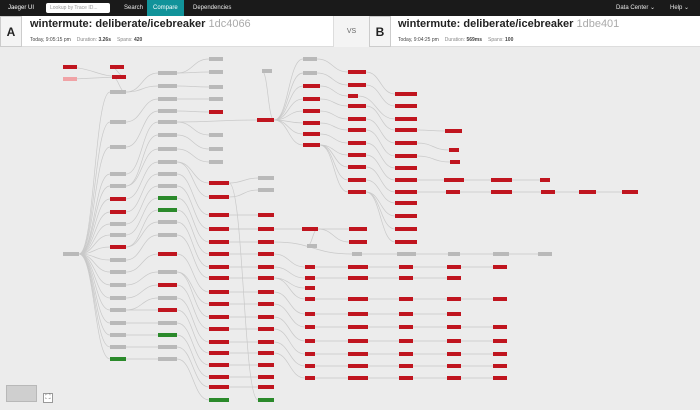  I want to click on trace-b-title: wintermute: deliberate/icebreaker 1dbe401, so click(509, 24).